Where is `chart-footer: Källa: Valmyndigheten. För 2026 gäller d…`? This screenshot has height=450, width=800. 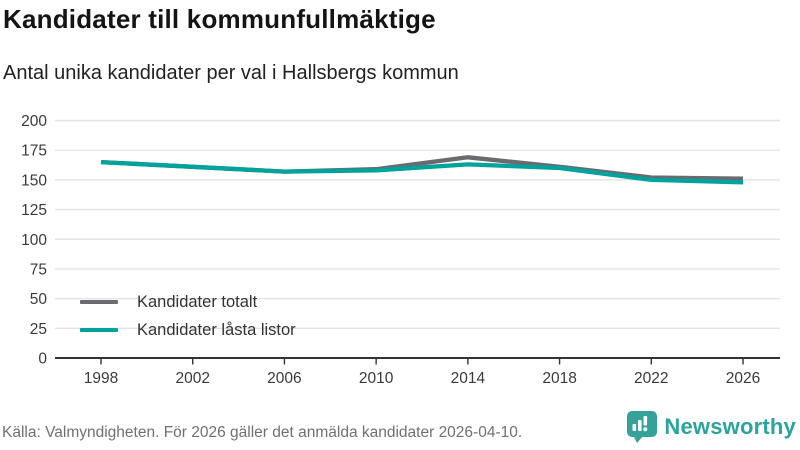 chart-footer: Källa: Valmyndigheten. För 2026 gäller d… is located at coordinates (400, 428).